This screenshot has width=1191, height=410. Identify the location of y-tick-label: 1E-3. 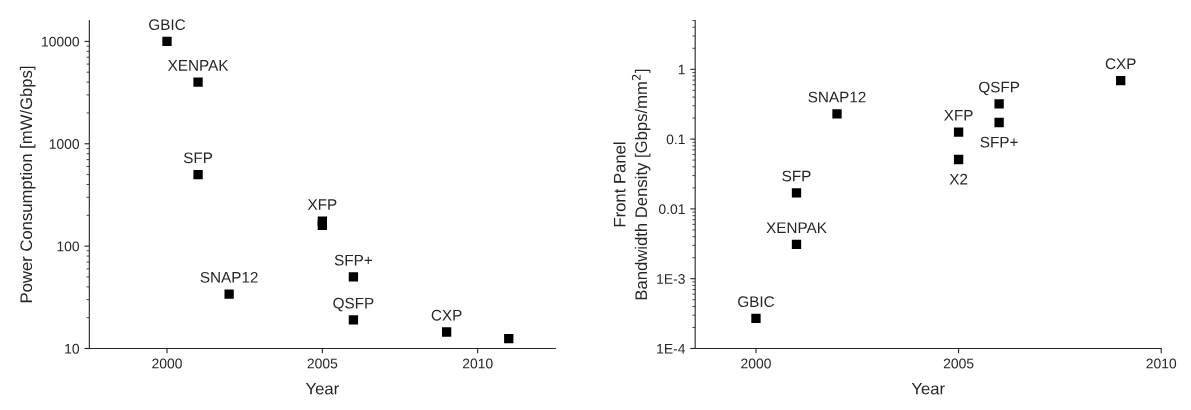
(671, 279).